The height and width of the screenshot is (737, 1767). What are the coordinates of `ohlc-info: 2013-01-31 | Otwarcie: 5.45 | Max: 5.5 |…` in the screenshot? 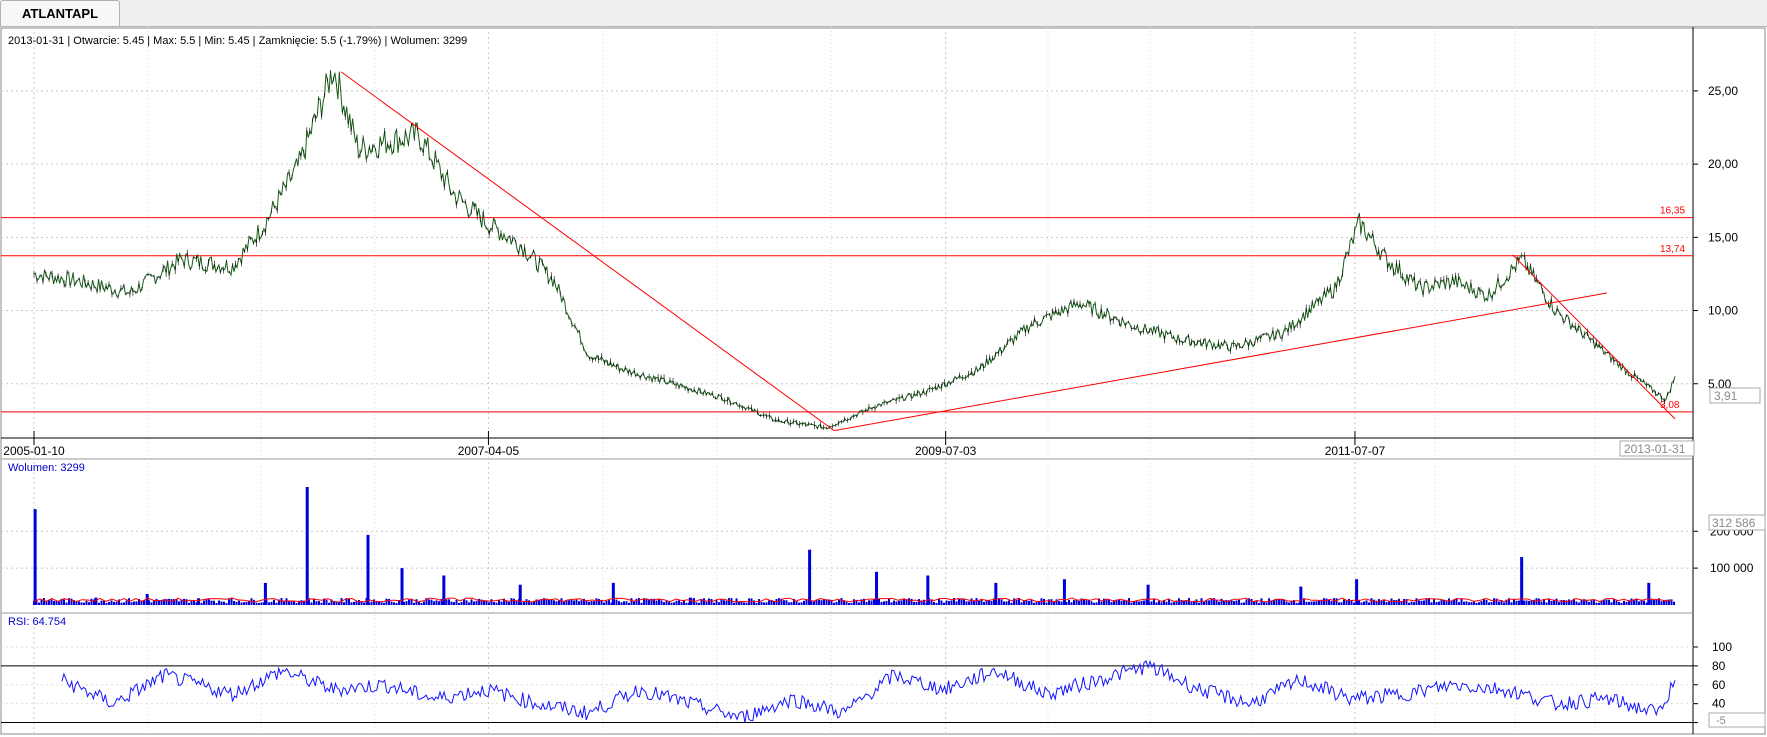 It's located at (237, 41).